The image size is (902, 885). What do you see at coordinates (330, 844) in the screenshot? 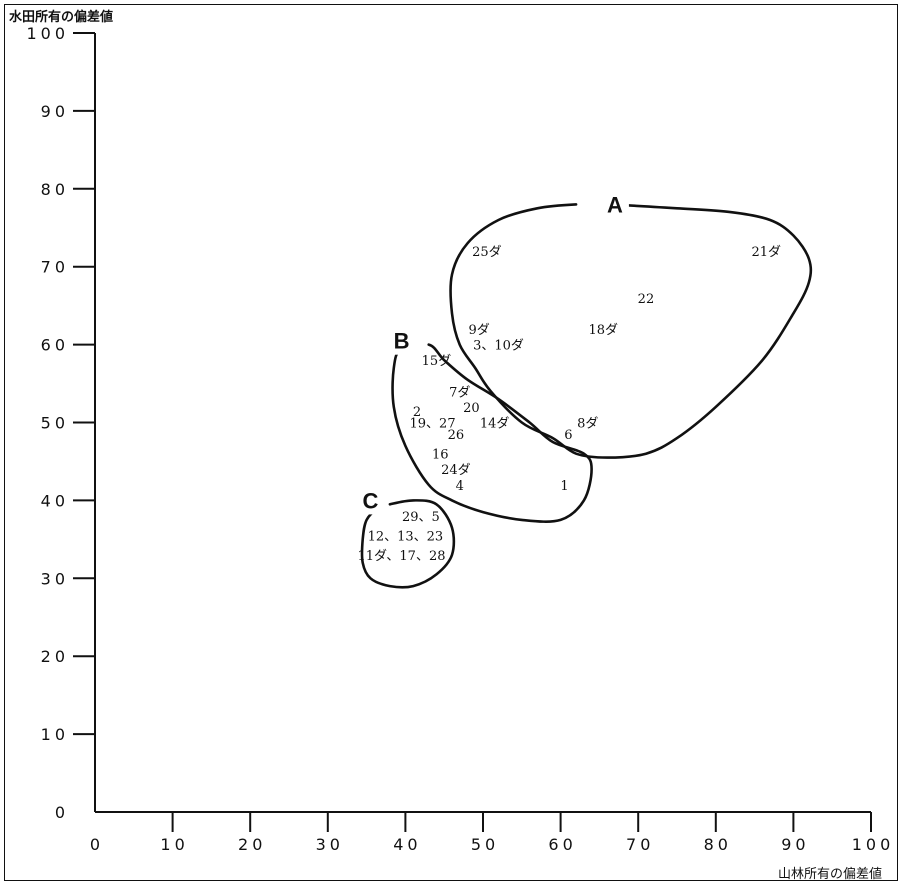
I see `x-tick-label: 30` at bounding box center [330, 844].